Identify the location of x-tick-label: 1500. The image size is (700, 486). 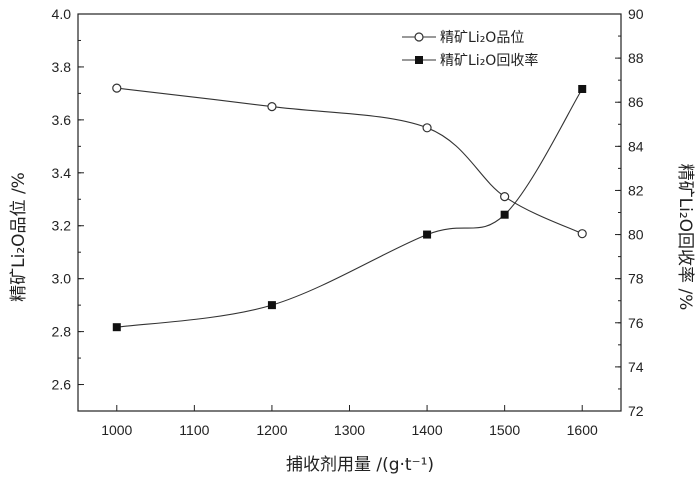
(504, 430).